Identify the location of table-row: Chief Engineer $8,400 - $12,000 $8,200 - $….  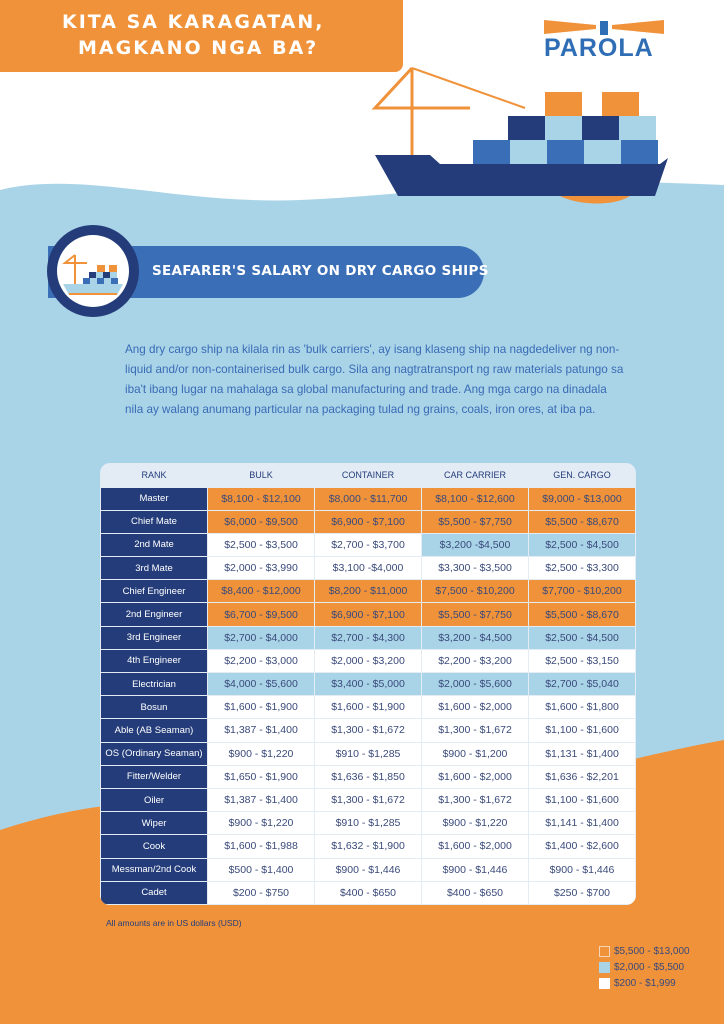
(368, 591).